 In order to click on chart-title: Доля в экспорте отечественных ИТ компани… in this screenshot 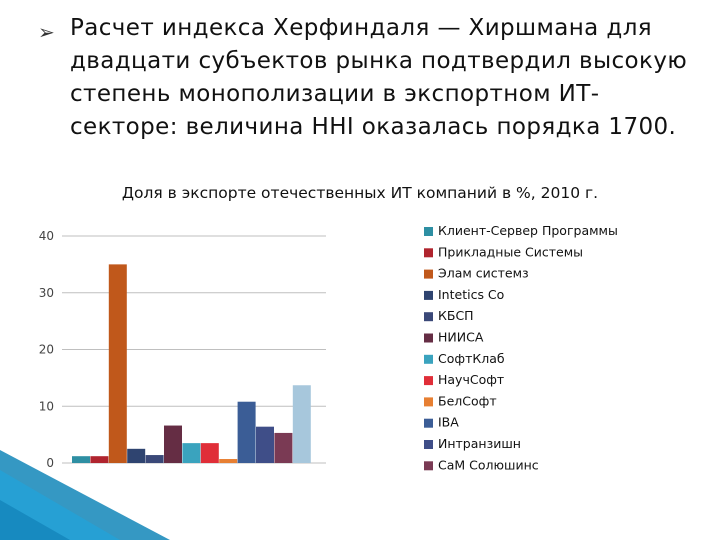, I will do `click(360, 193)`.